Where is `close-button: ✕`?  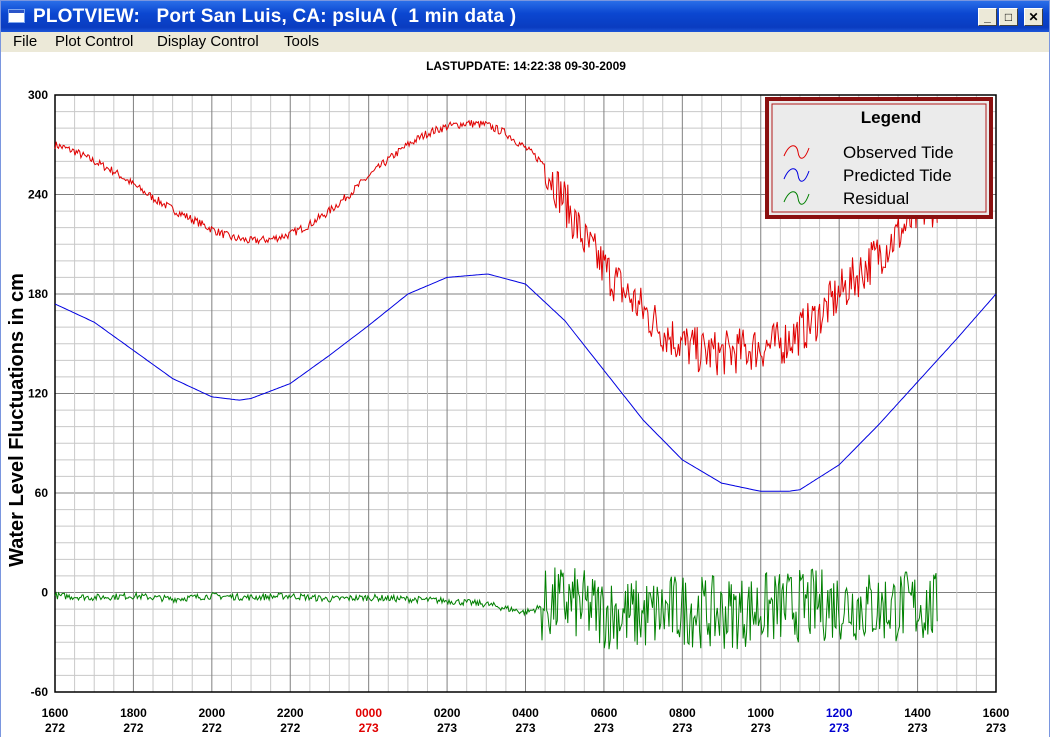 close-button: ✕ is located at coordinates (1033, 17).